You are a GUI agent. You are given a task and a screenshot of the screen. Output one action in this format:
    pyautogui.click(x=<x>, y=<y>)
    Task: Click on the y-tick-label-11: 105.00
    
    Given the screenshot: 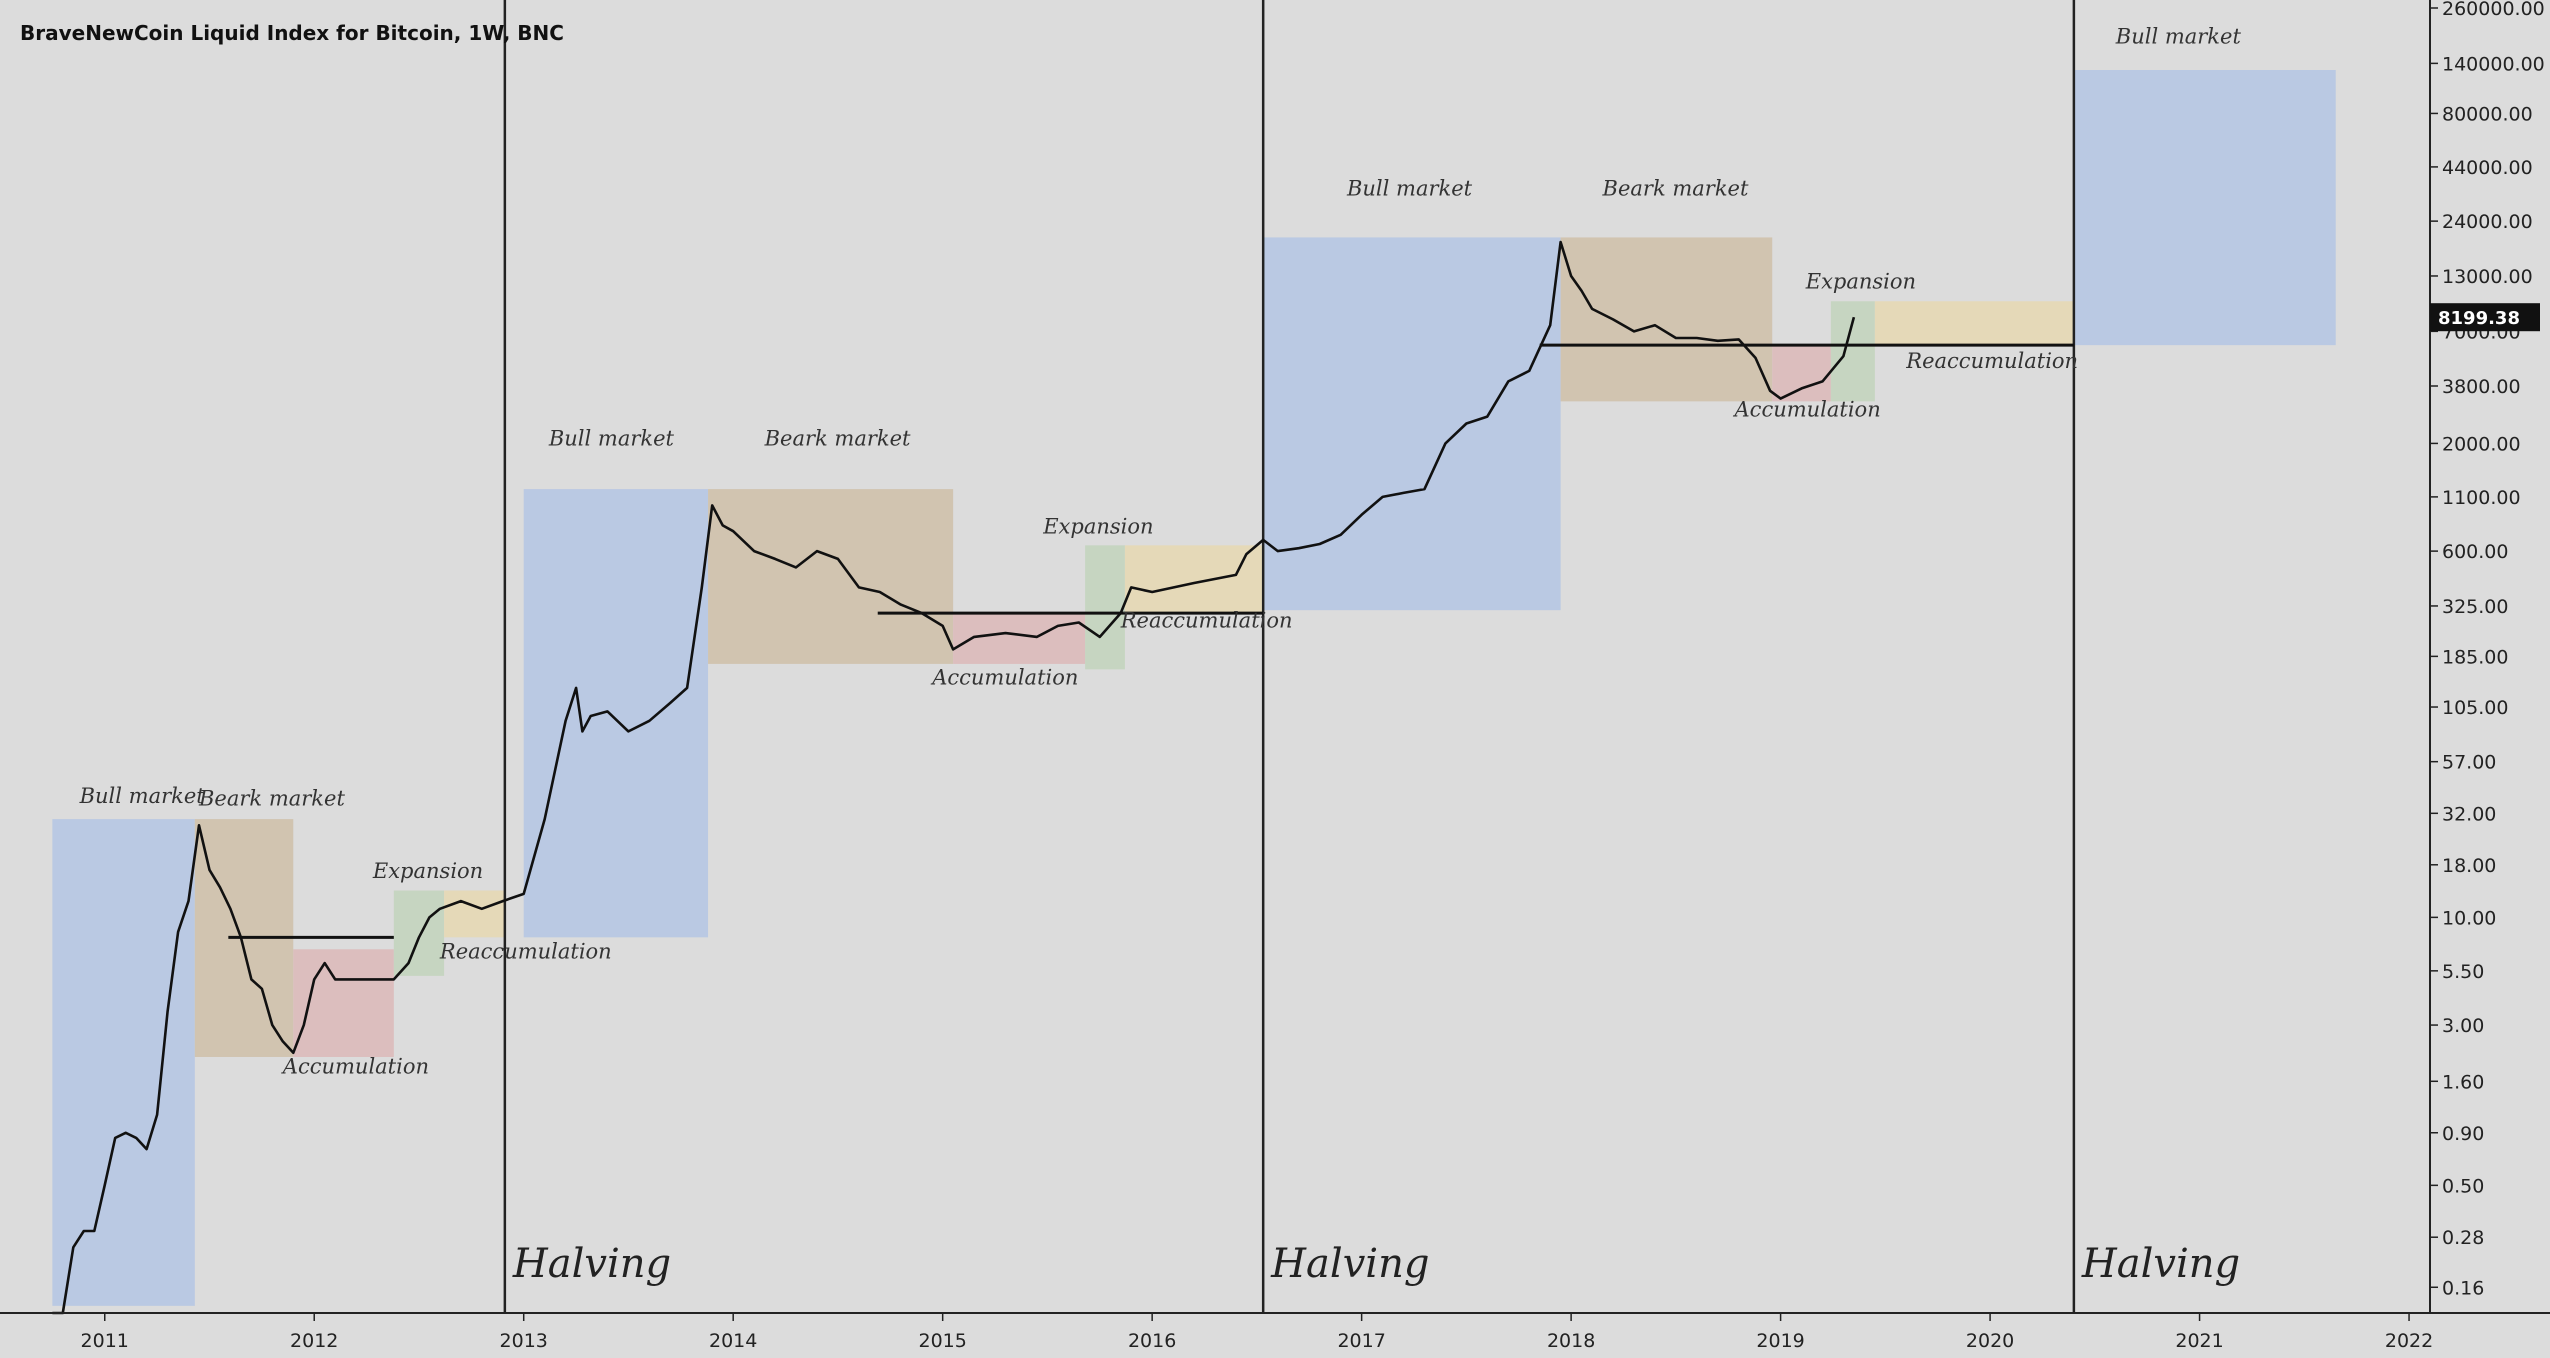 What is the action you would take?
    pyautogui.click(x=2475, y=708)
    